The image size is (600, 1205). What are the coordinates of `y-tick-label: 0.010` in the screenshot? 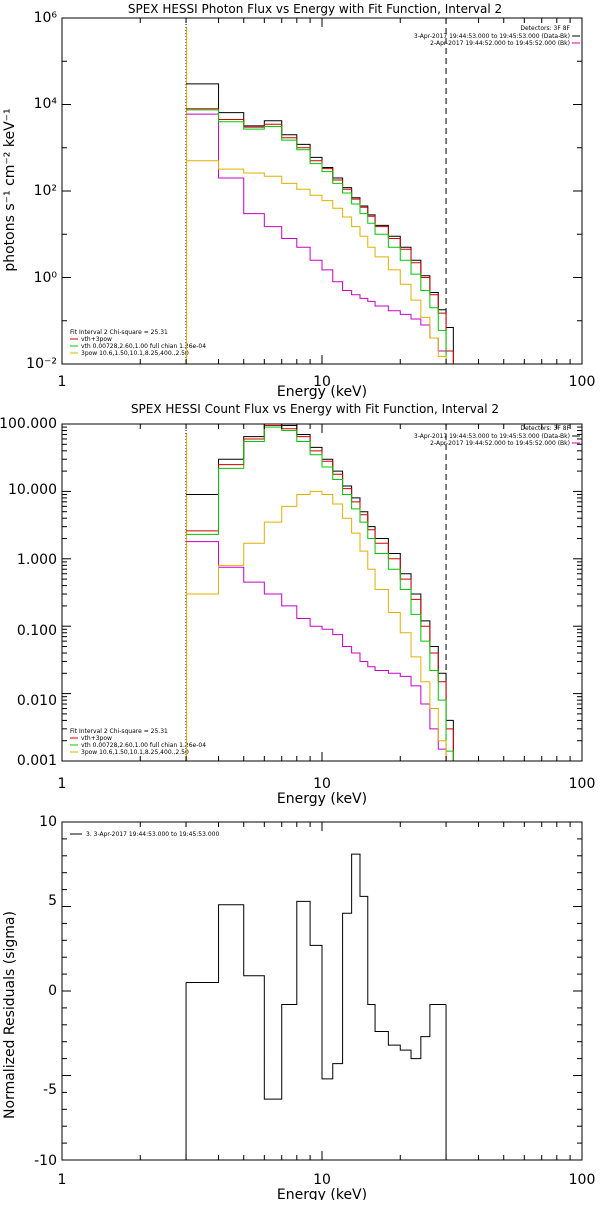 It's located at (37, 701).